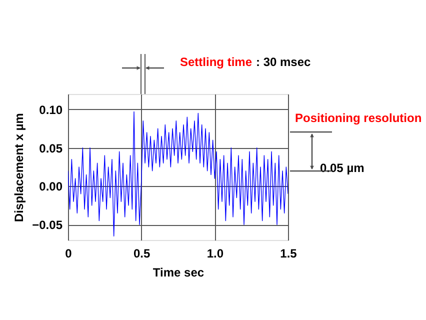 This screenshot has width=426, height=320. Describe the element at coordinates (215, 253) in the screenshot. I see `x-tick-label: 1.0` at that location.